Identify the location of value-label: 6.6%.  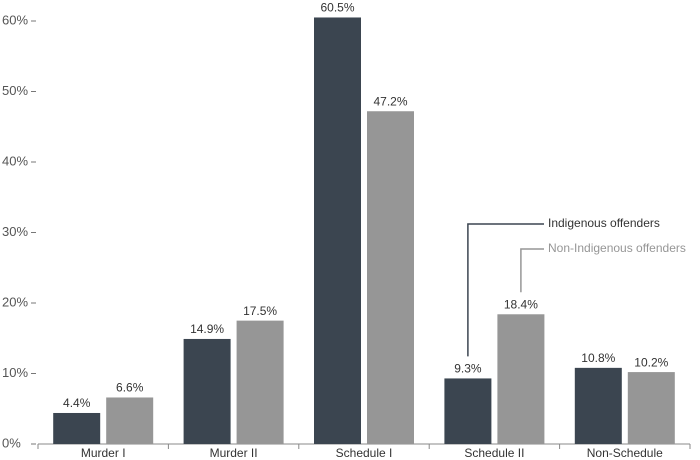
(130, 388).